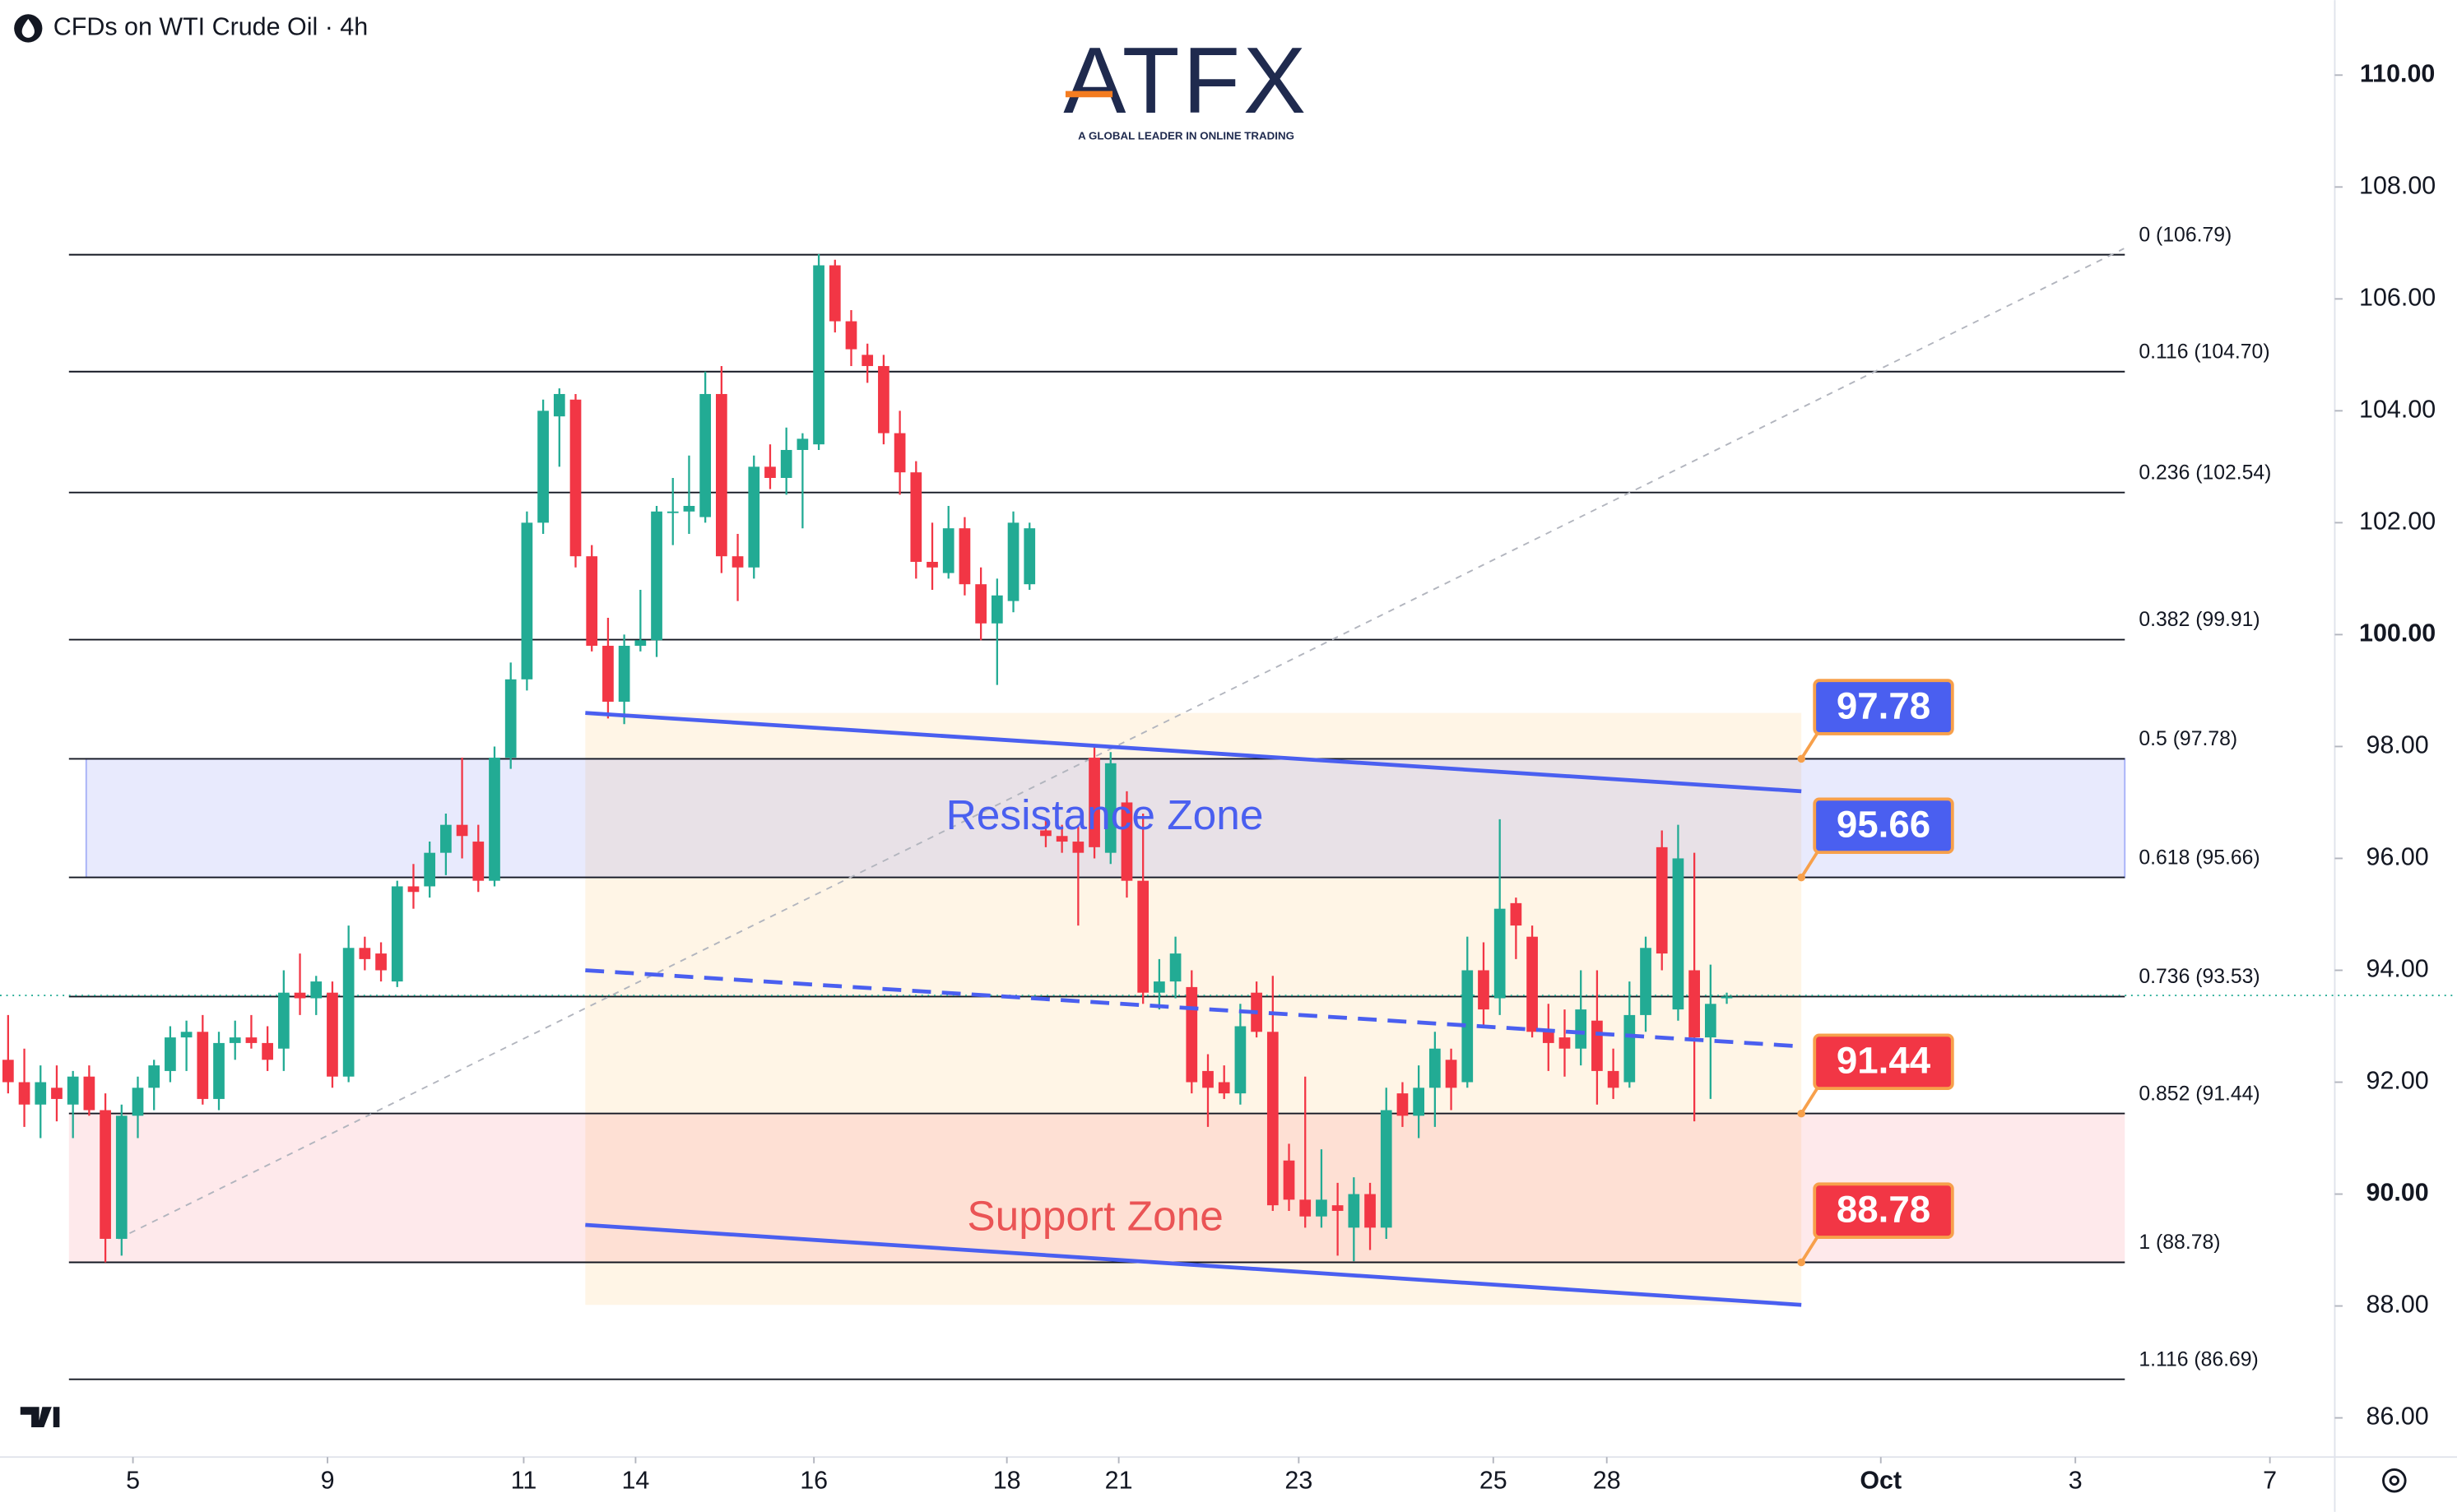  I want to click on y-tick-label: 100.00, so click(2397, 633).